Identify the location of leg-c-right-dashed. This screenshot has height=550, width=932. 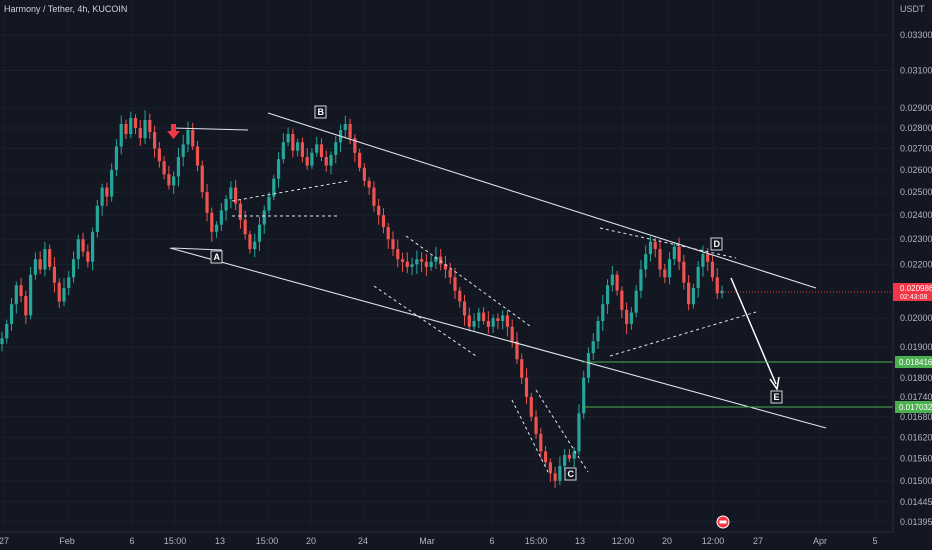
(562, 431).